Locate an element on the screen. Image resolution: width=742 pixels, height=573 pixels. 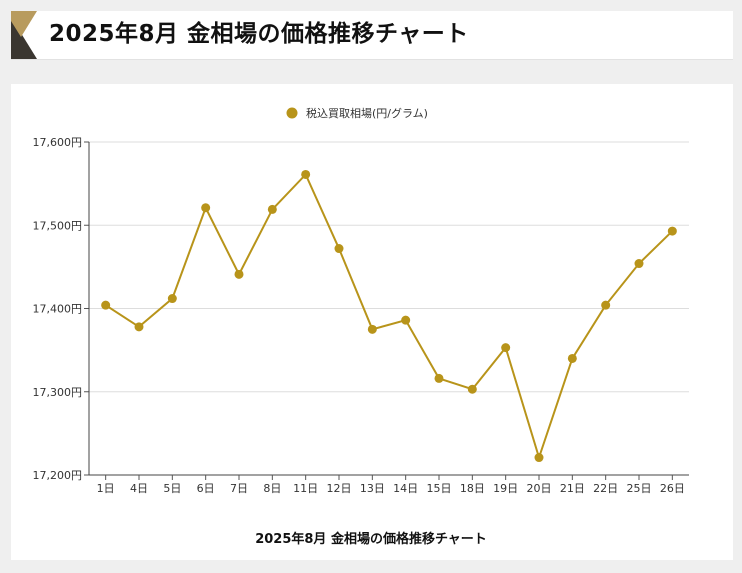
x-tick-label: 6日 is located at coordinates (206, 488).